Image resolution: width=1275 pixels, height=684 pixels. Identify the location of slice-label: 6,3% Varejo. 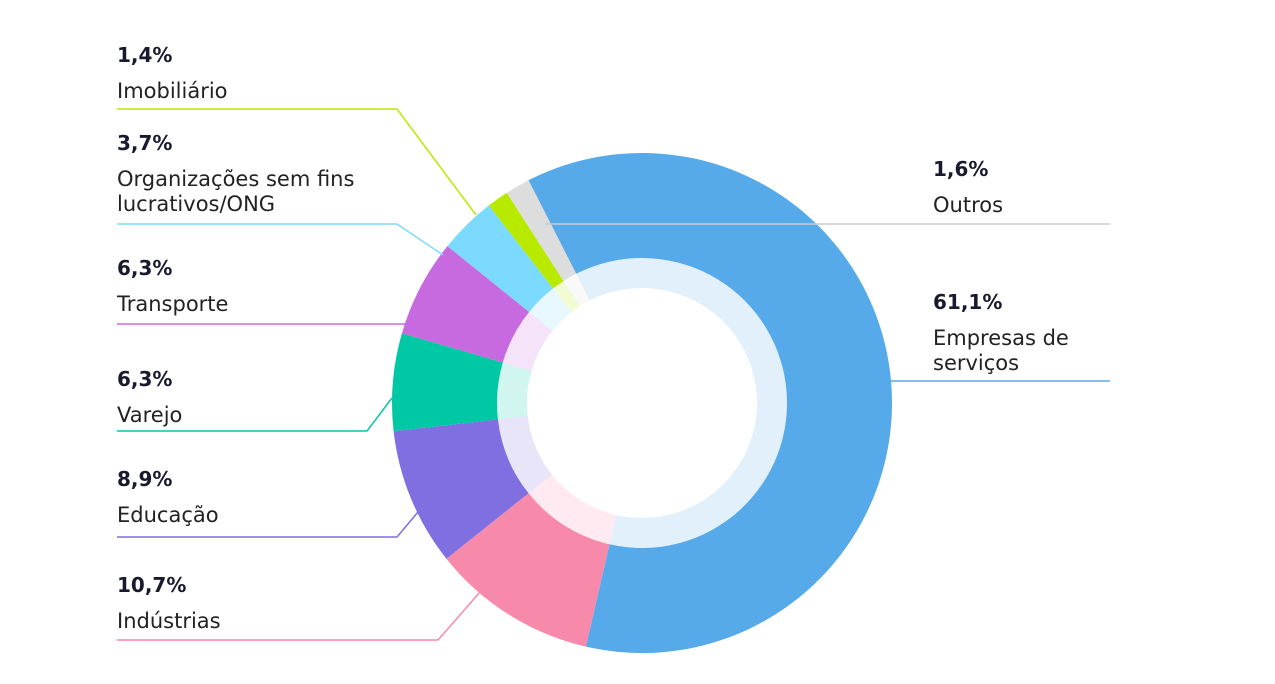
(262, 397).